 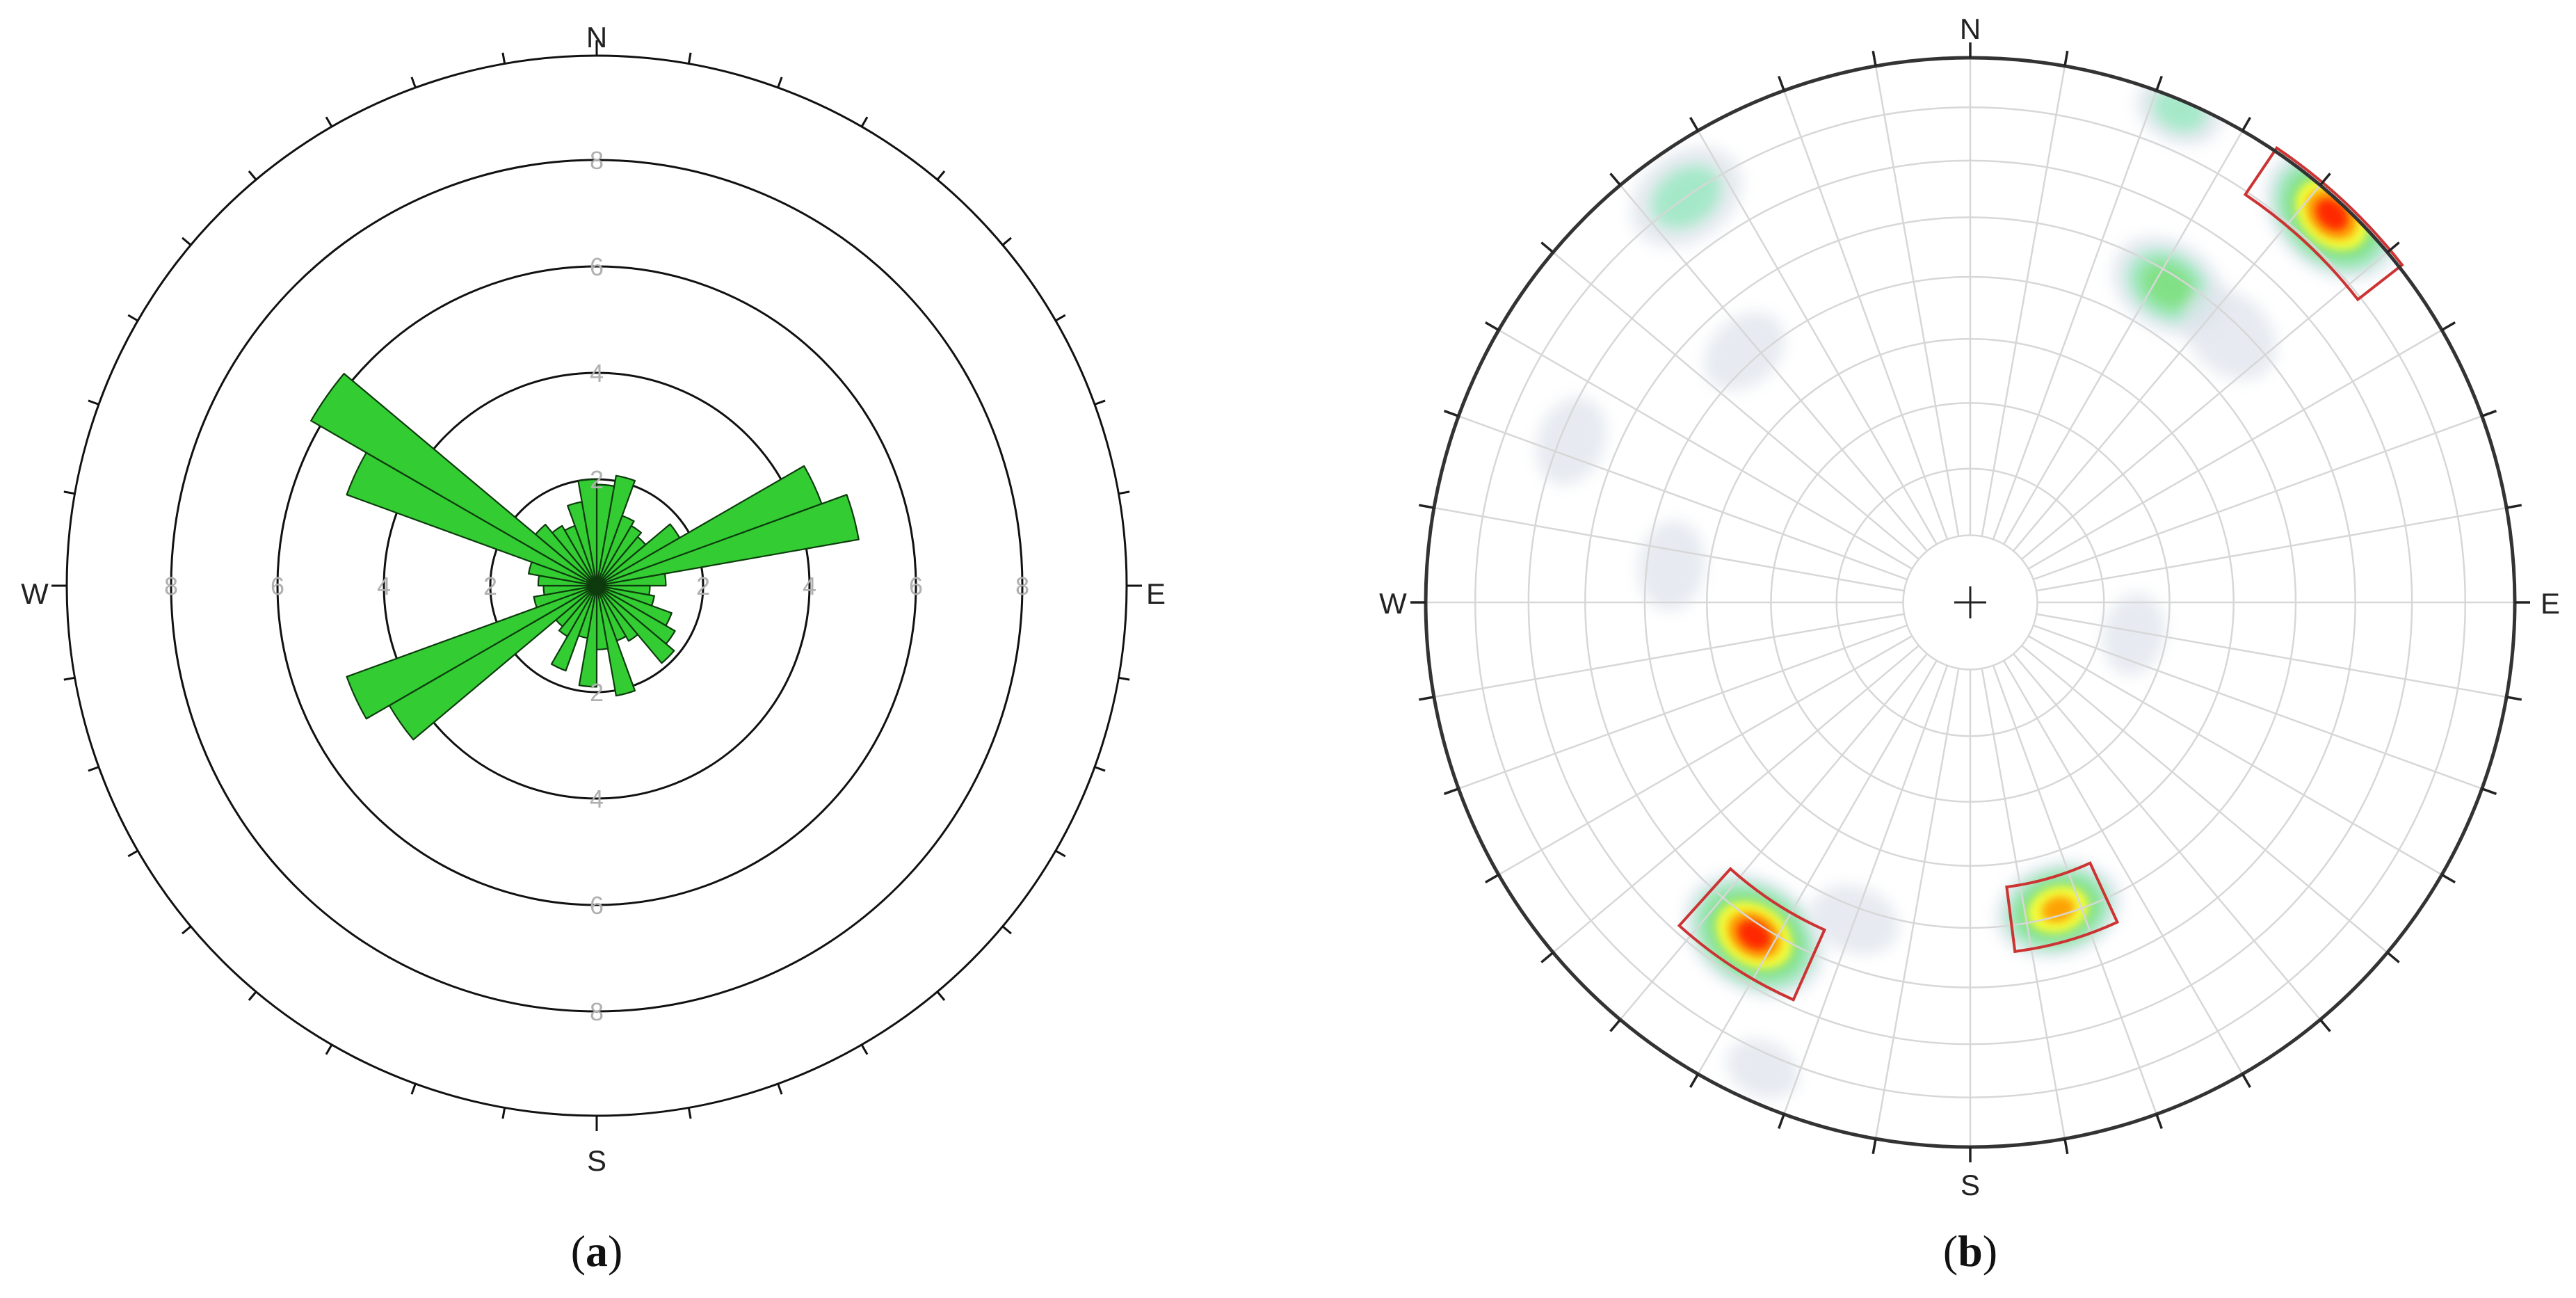 I want to click on rose-ring-label: 2, so click(x=597, y=692).